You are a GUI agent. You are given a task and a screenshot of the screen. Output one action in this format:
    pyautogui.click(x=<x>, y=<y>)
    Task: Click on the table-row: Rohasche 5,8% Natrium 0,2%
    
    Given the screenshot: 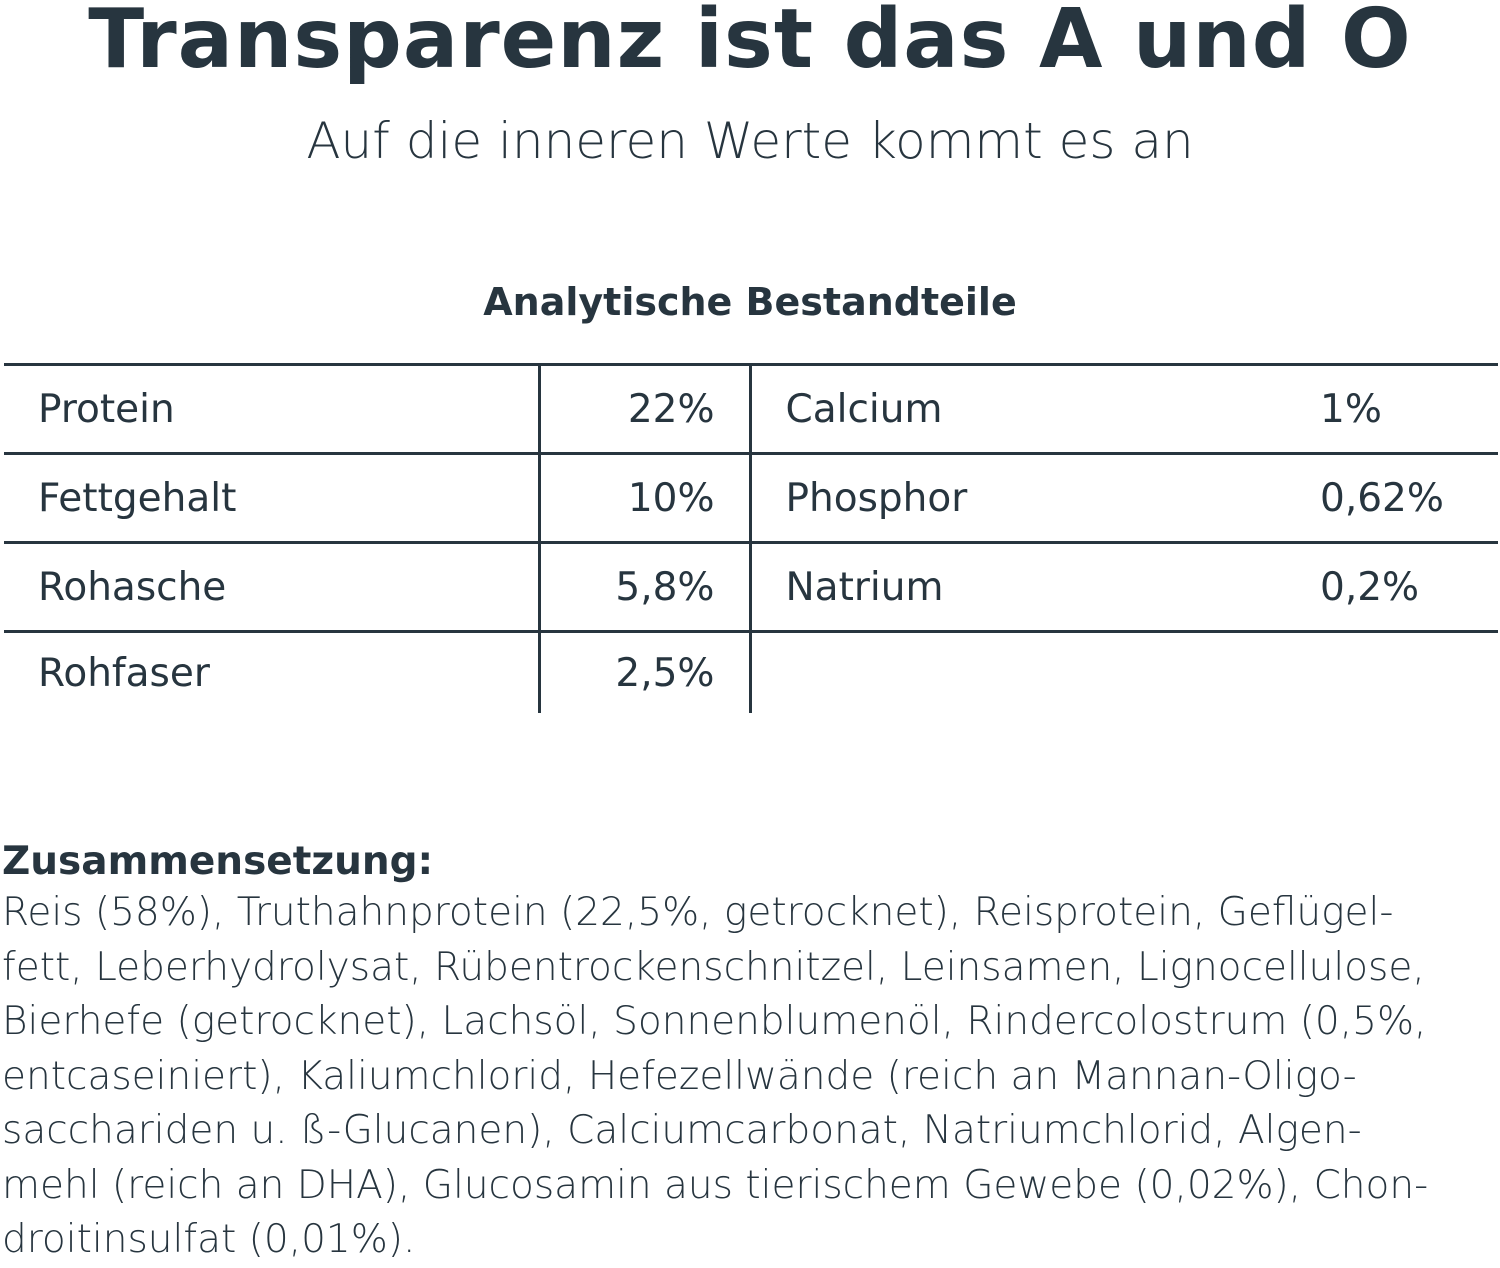 What is the action you would take?
    pyautogui.click(x=751, y=587)
    